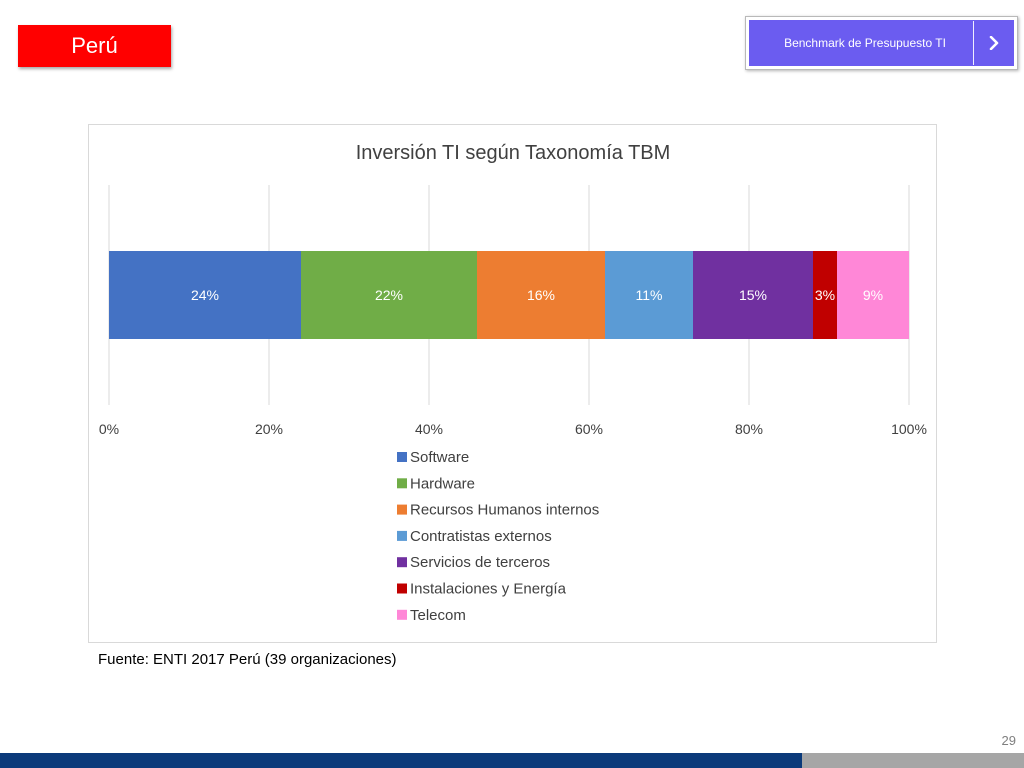  I want to click on chevron-right-icon, so click(994, 43).